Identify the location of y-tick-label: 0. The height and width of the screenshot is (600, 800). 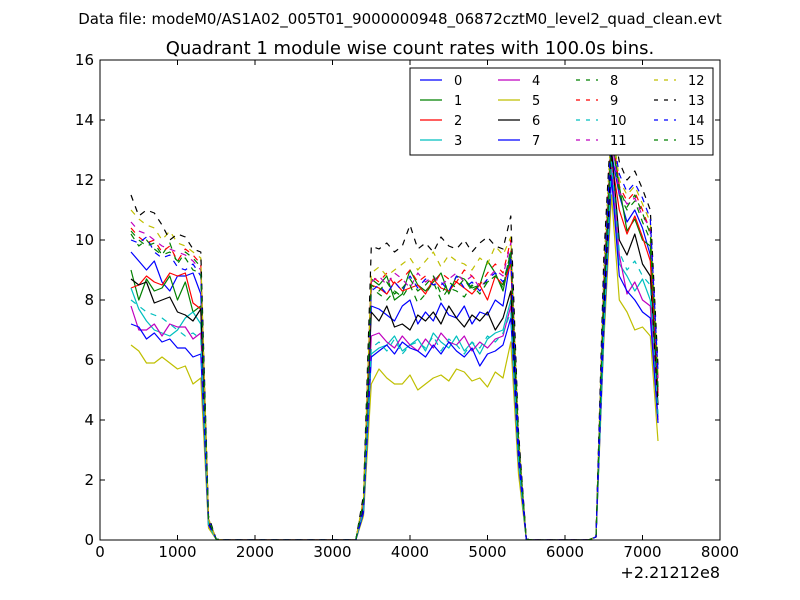
(89, 540).